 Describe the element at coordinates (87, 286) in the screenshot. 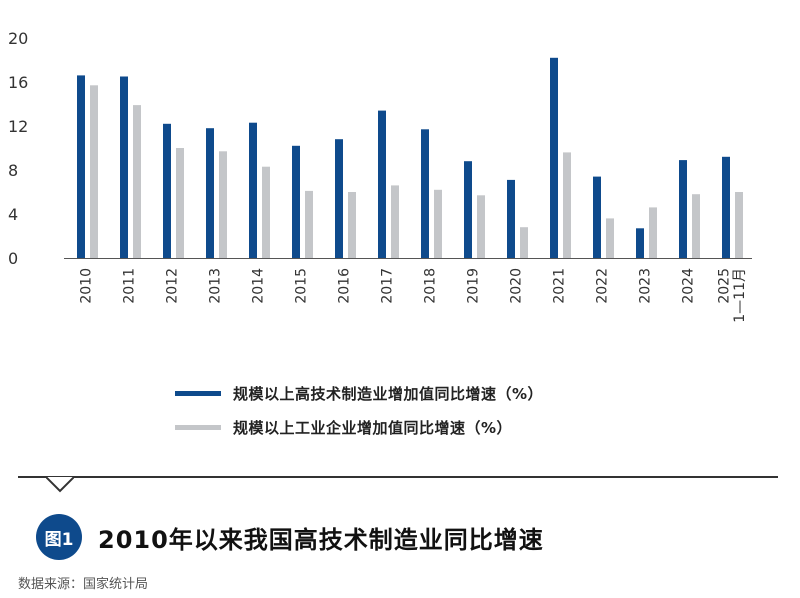

I see `x-tick-label: 2010` at that location.